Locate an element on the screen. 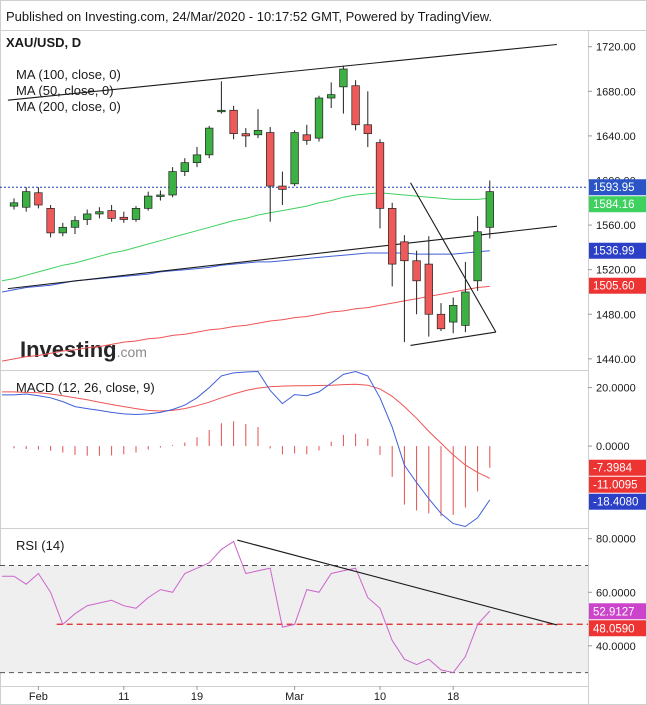 The image size is (647, 705). rsi-band-fill is located at coordinates (294, 619).